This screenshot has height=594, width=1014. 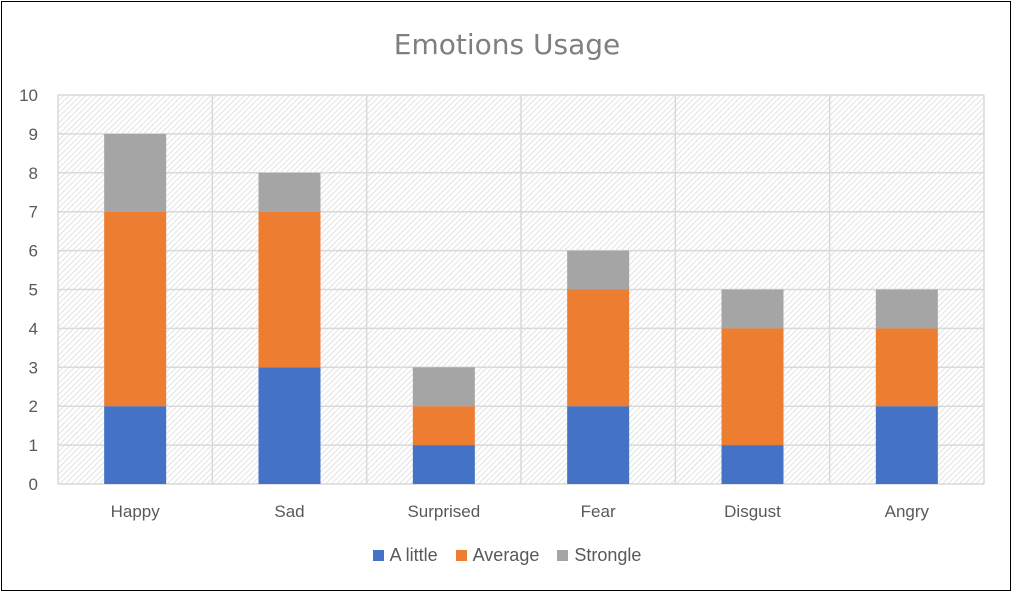 What do you see at coordinates (520, 511) in the screenshot?
I see `x-axis-labels: Happy Sad Surprised Fear Disgust Angry` at bounding box center [520, 511].